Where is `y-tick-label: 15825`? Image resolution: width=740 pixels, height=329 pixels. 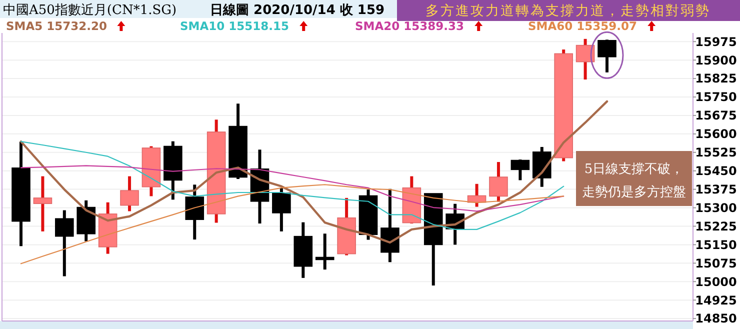
y-tick-label: 15825 is located at coordinates (716, 79).